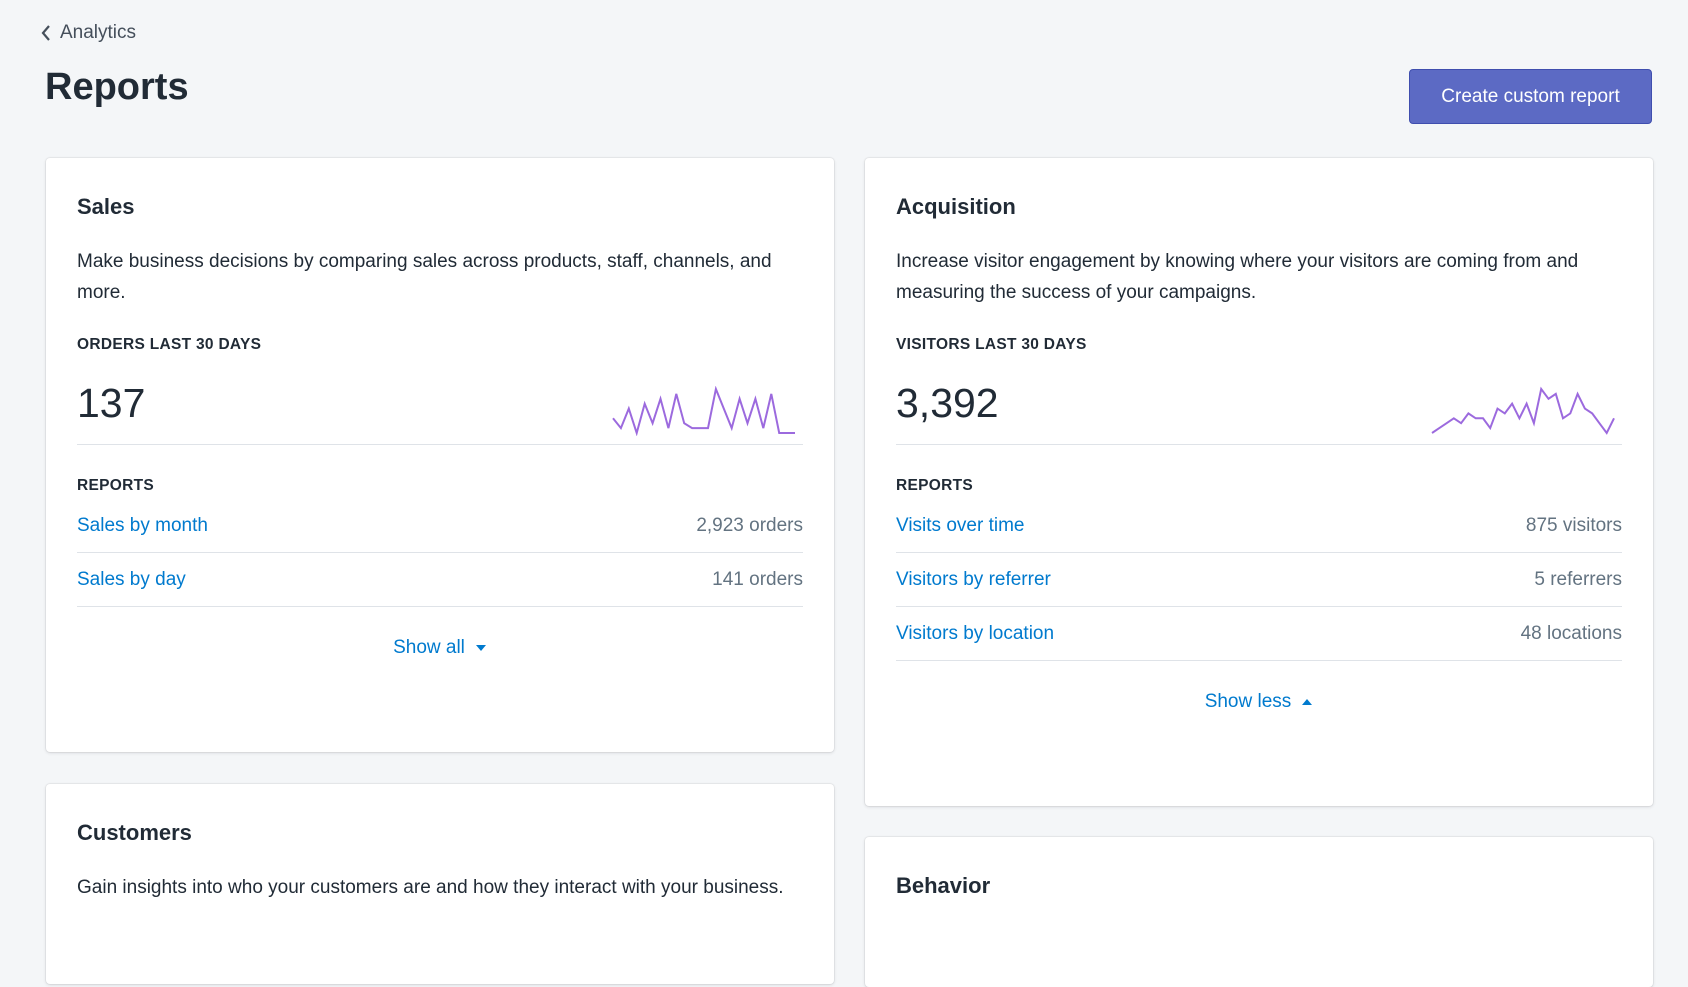 The height and width of the screenshot is (987, 1688). Describe the element at coordinates (98, 32) in the screenshot. I see `back-text: Analytics` at that location.